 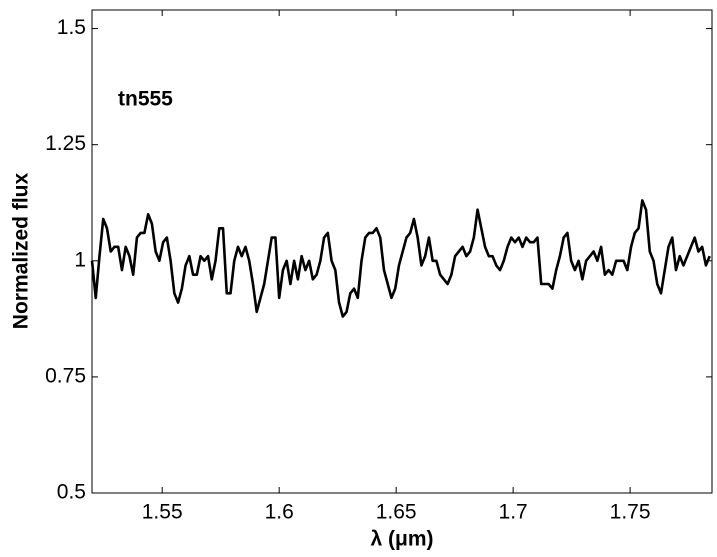 I want to click on x-tick-label: 1.7, so click(x=513, y=512).